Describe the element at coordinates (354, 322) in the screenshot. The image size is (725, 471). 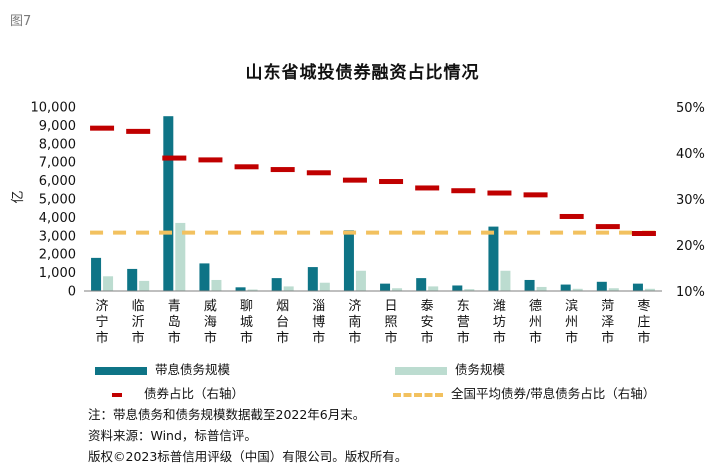
I see `x-tick-label: 济南市` at that location.